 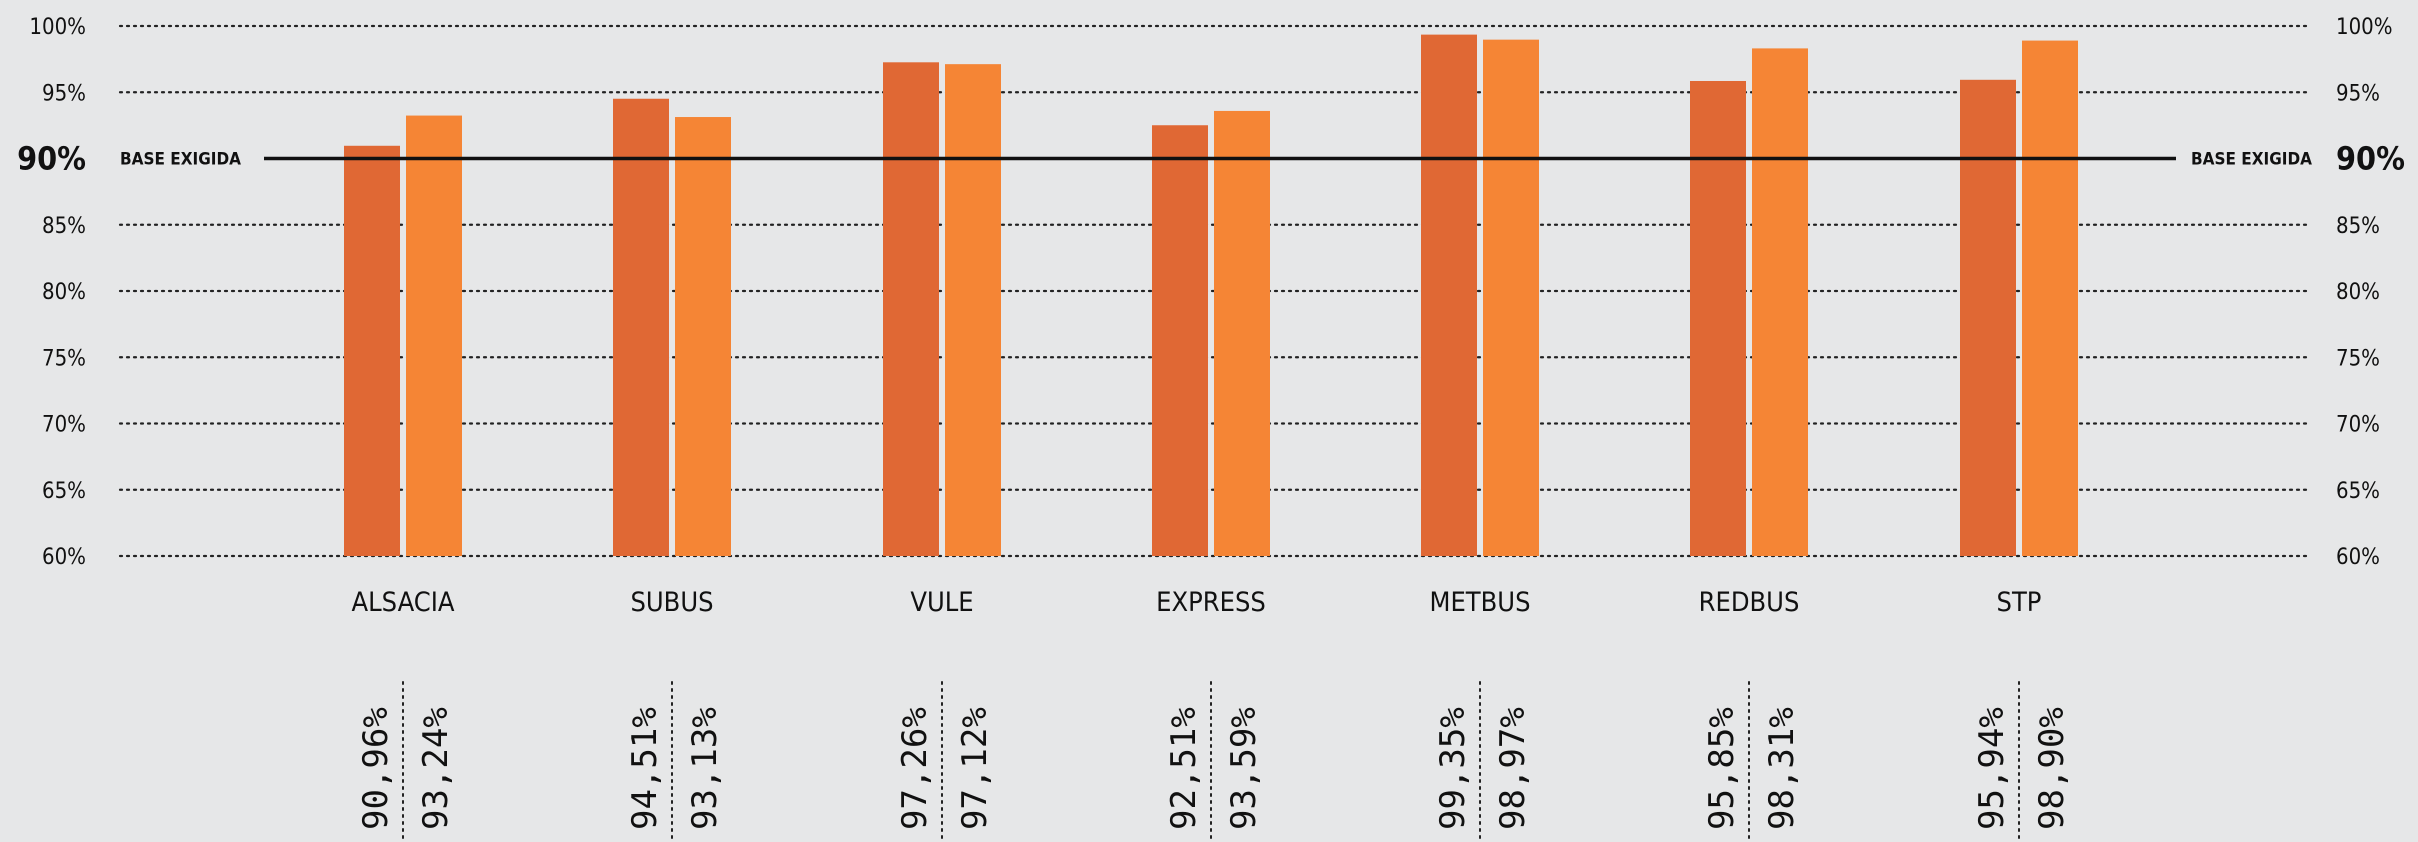 I want to click on y-tick-label-right: 80%, so click(x=2358, y=292).